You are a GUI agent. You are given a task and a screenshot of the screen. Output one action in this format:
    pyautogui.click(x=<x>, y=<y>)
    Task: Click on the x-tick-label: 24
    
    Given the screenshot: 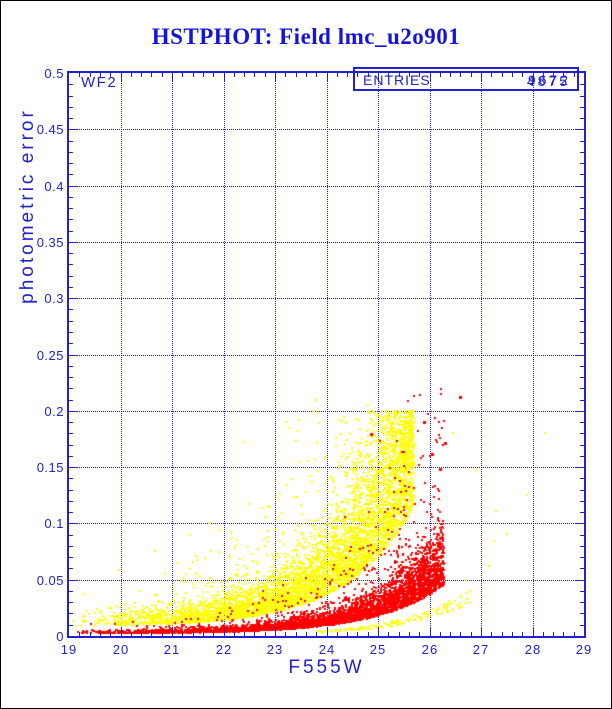 What is the action you would take?
    pyautogui.click(x=327, y=649)
    